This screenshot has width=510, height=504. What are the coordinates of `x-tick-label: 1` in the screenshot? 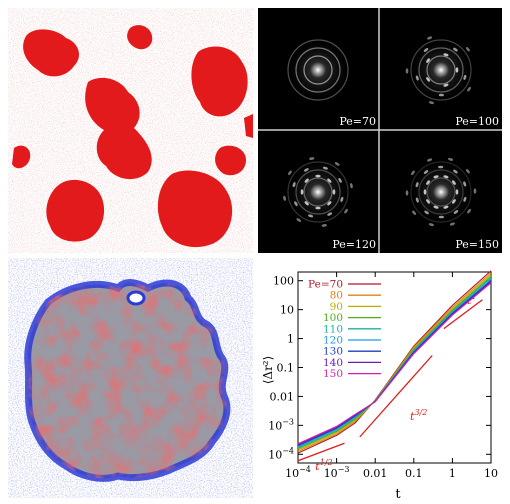 It's located at (452, 473).